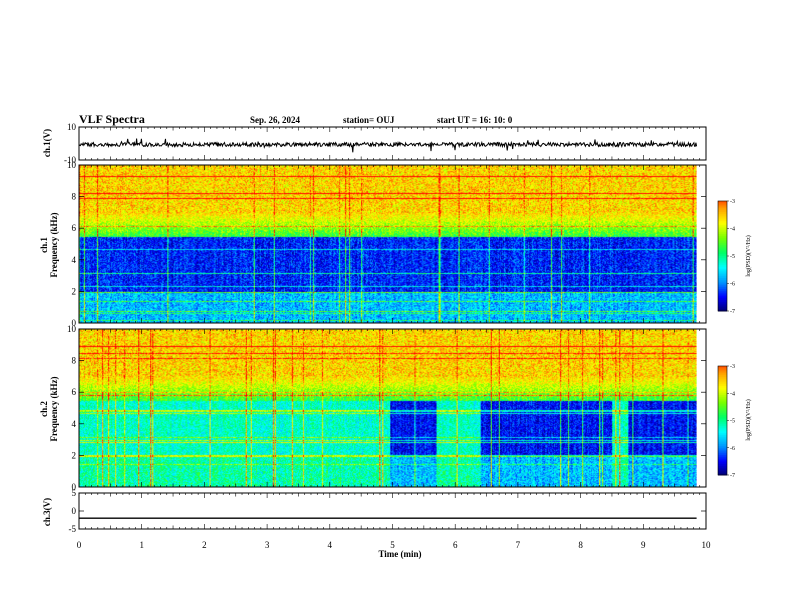  Describe the element at coordinates (330, 545) in the screenshot. I see `x-tick-label: 4` at that location.